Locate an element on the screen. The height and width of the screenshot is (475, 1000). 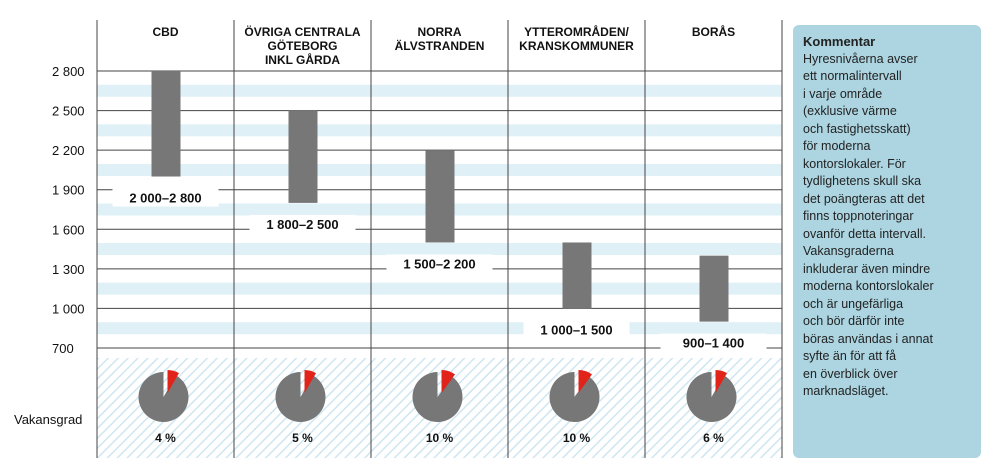
category-label: GÖTEBORG is located at coordinates (302, 45).